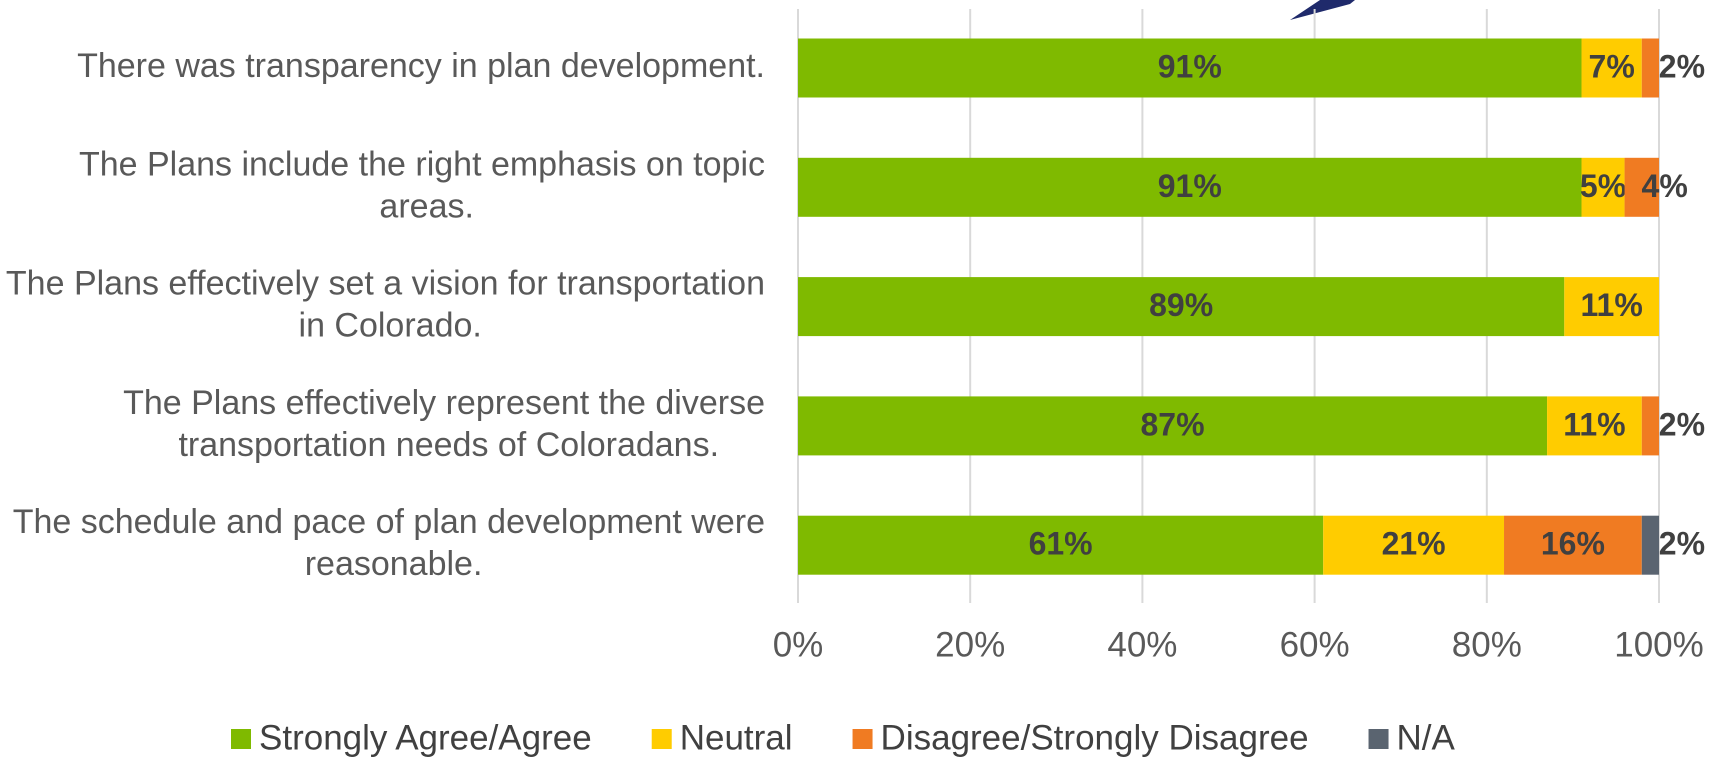  Describe the element at coordinates (798, 644) in the screenshot. I see `x-tick-label: 0%` at that location.